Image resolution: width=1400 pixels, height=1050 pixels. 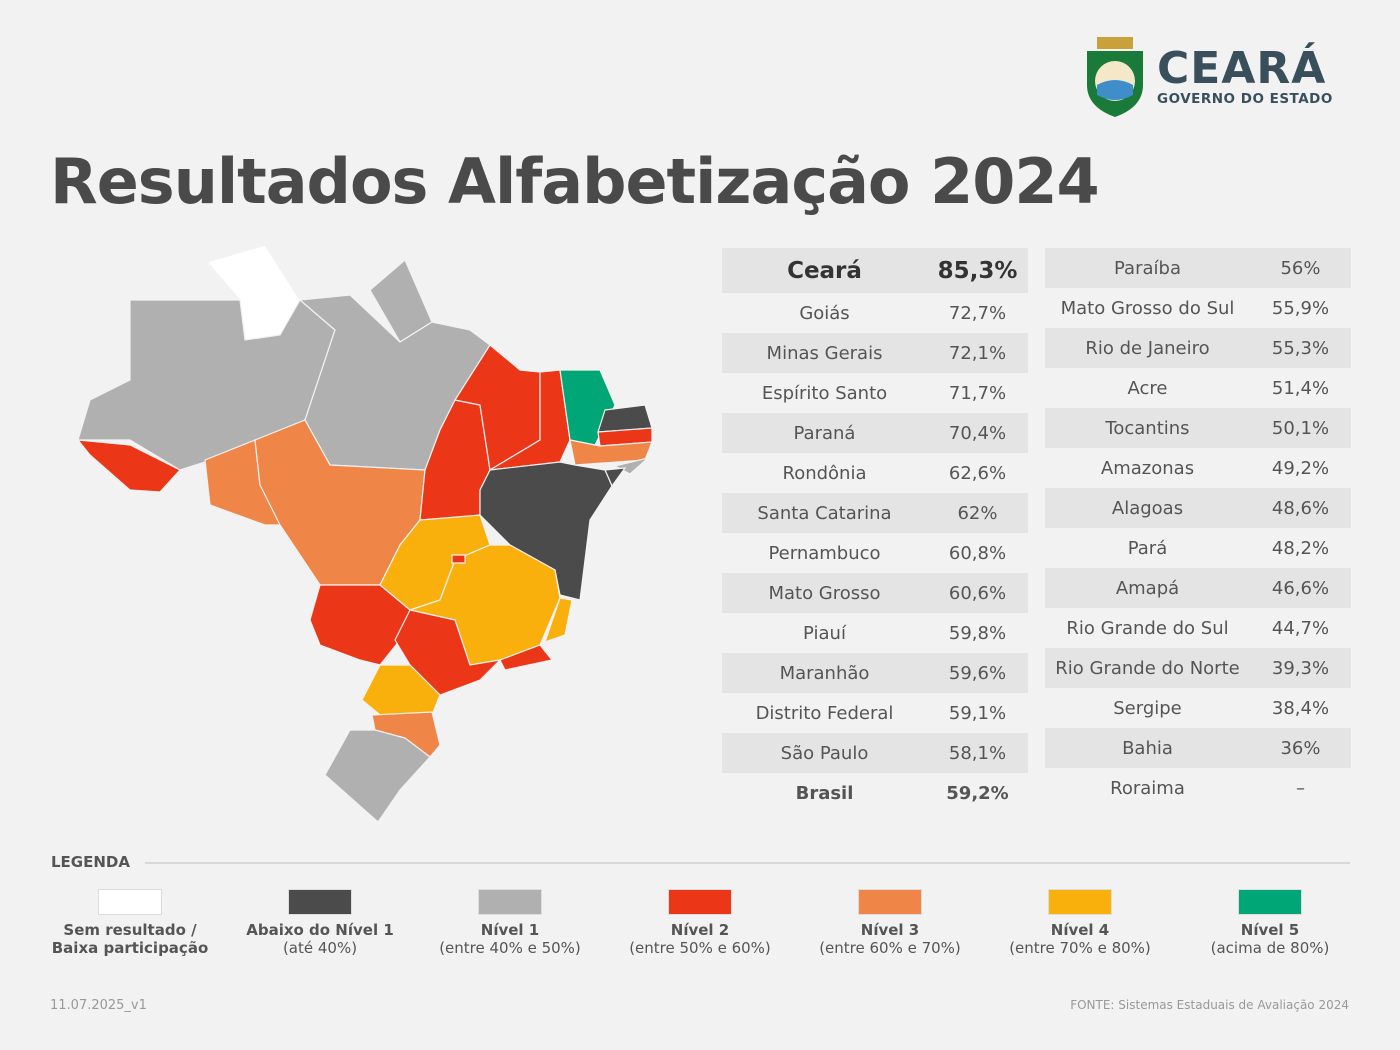 What do you see at coordinates (510, 923) in the screenshot?
I see `legend-item: Nível 1 (entre 40% e 50%)` at bounding box center [510, 923].